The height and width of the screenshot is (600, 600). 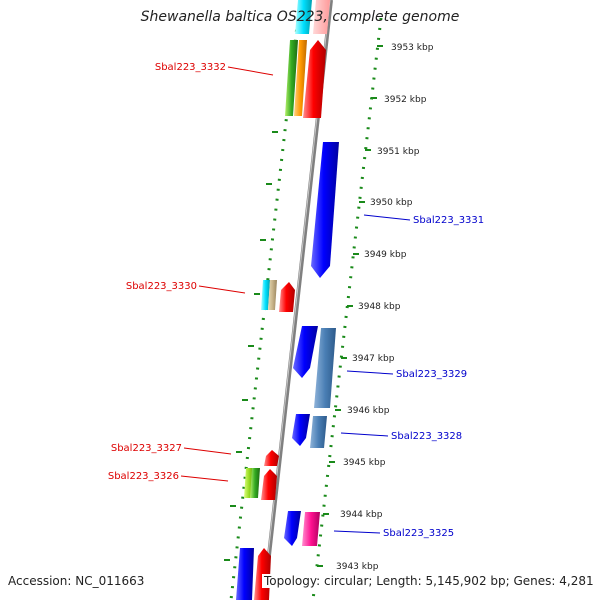 I want to click on scale-label-3944: 3944 kbp, so click(x=361, y=515).